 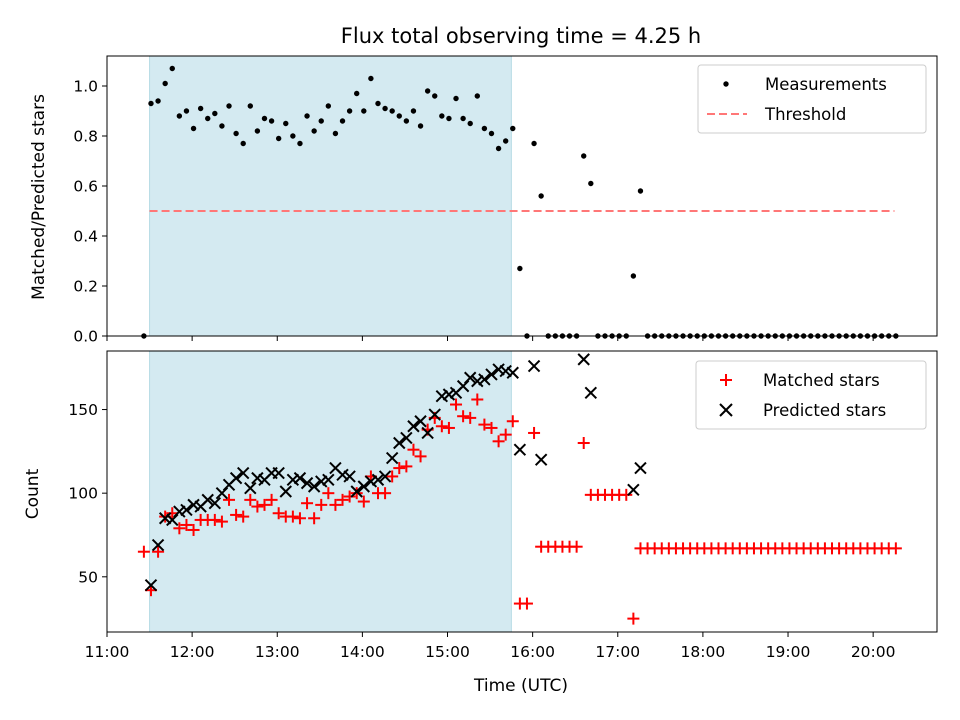 I want to click on top-legend: Measurements Threshold, so click(x=812, y=99).